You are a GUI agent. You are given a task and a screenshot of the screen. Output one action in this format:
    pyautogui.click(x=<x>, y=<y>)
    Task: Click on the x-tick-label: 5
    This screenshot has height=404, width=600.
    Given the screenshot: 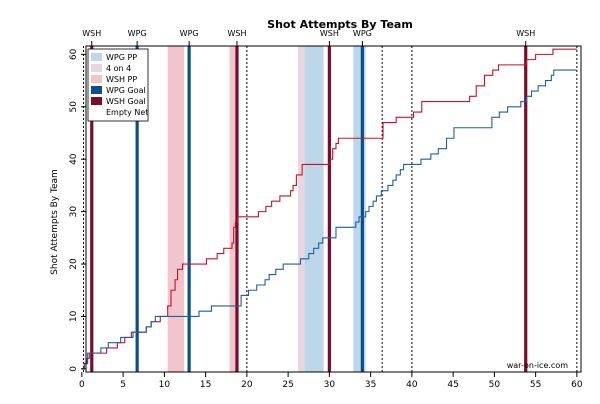 What is the action you would take?
    pyautogui.click(x=123, y=385)
    